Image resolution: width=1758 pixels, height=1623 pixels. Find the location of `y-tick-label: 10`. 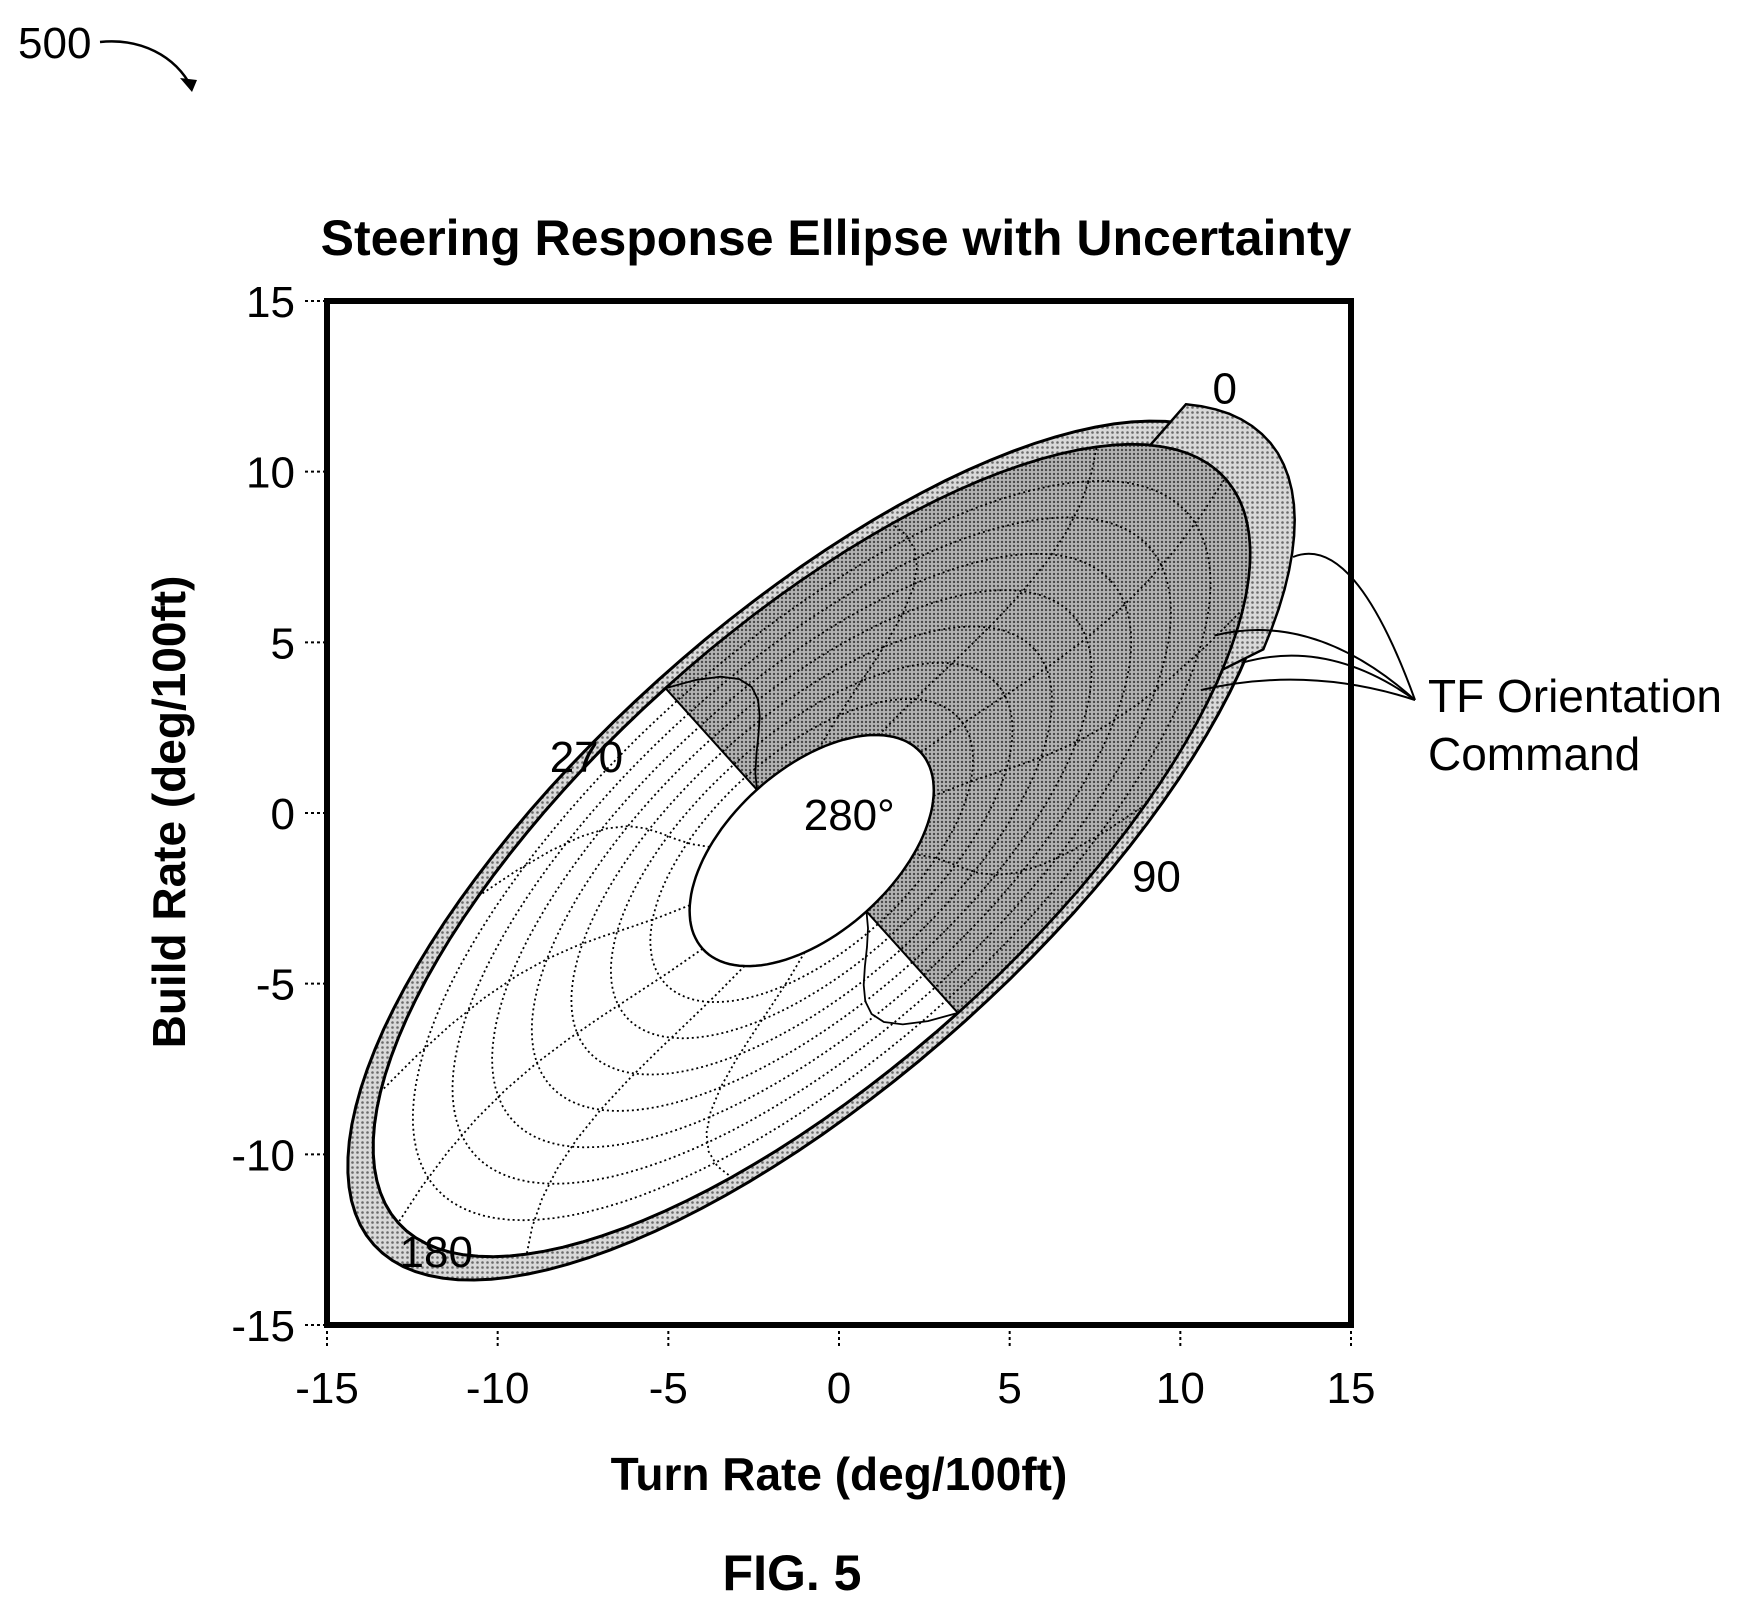

y-tick-label: 10 is located at coordinates (270, 473).